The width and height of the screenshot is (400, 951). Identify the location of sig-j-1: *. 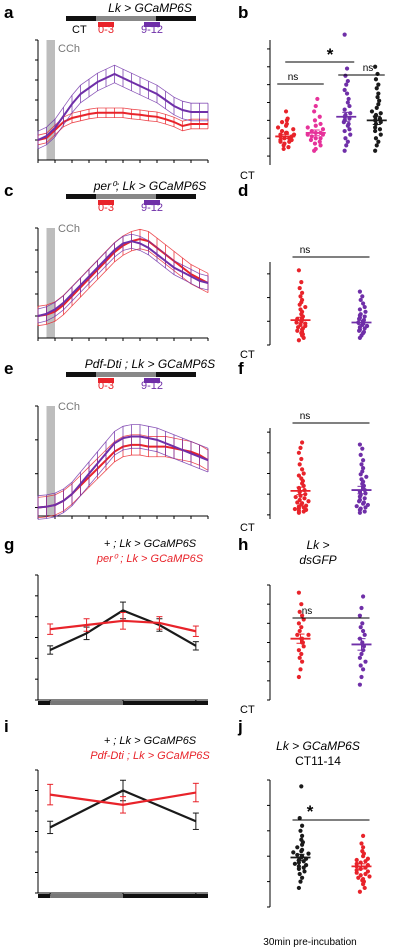
(310, 811).